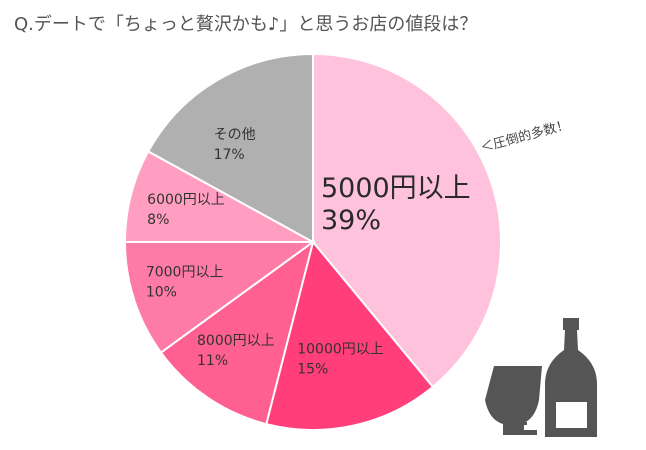 The width and height of the screenshot is (646, 450). Describe the element at coordinates (185, 283) in the screenshot. I see `slice-label: 7000円以上 10%` at that location.